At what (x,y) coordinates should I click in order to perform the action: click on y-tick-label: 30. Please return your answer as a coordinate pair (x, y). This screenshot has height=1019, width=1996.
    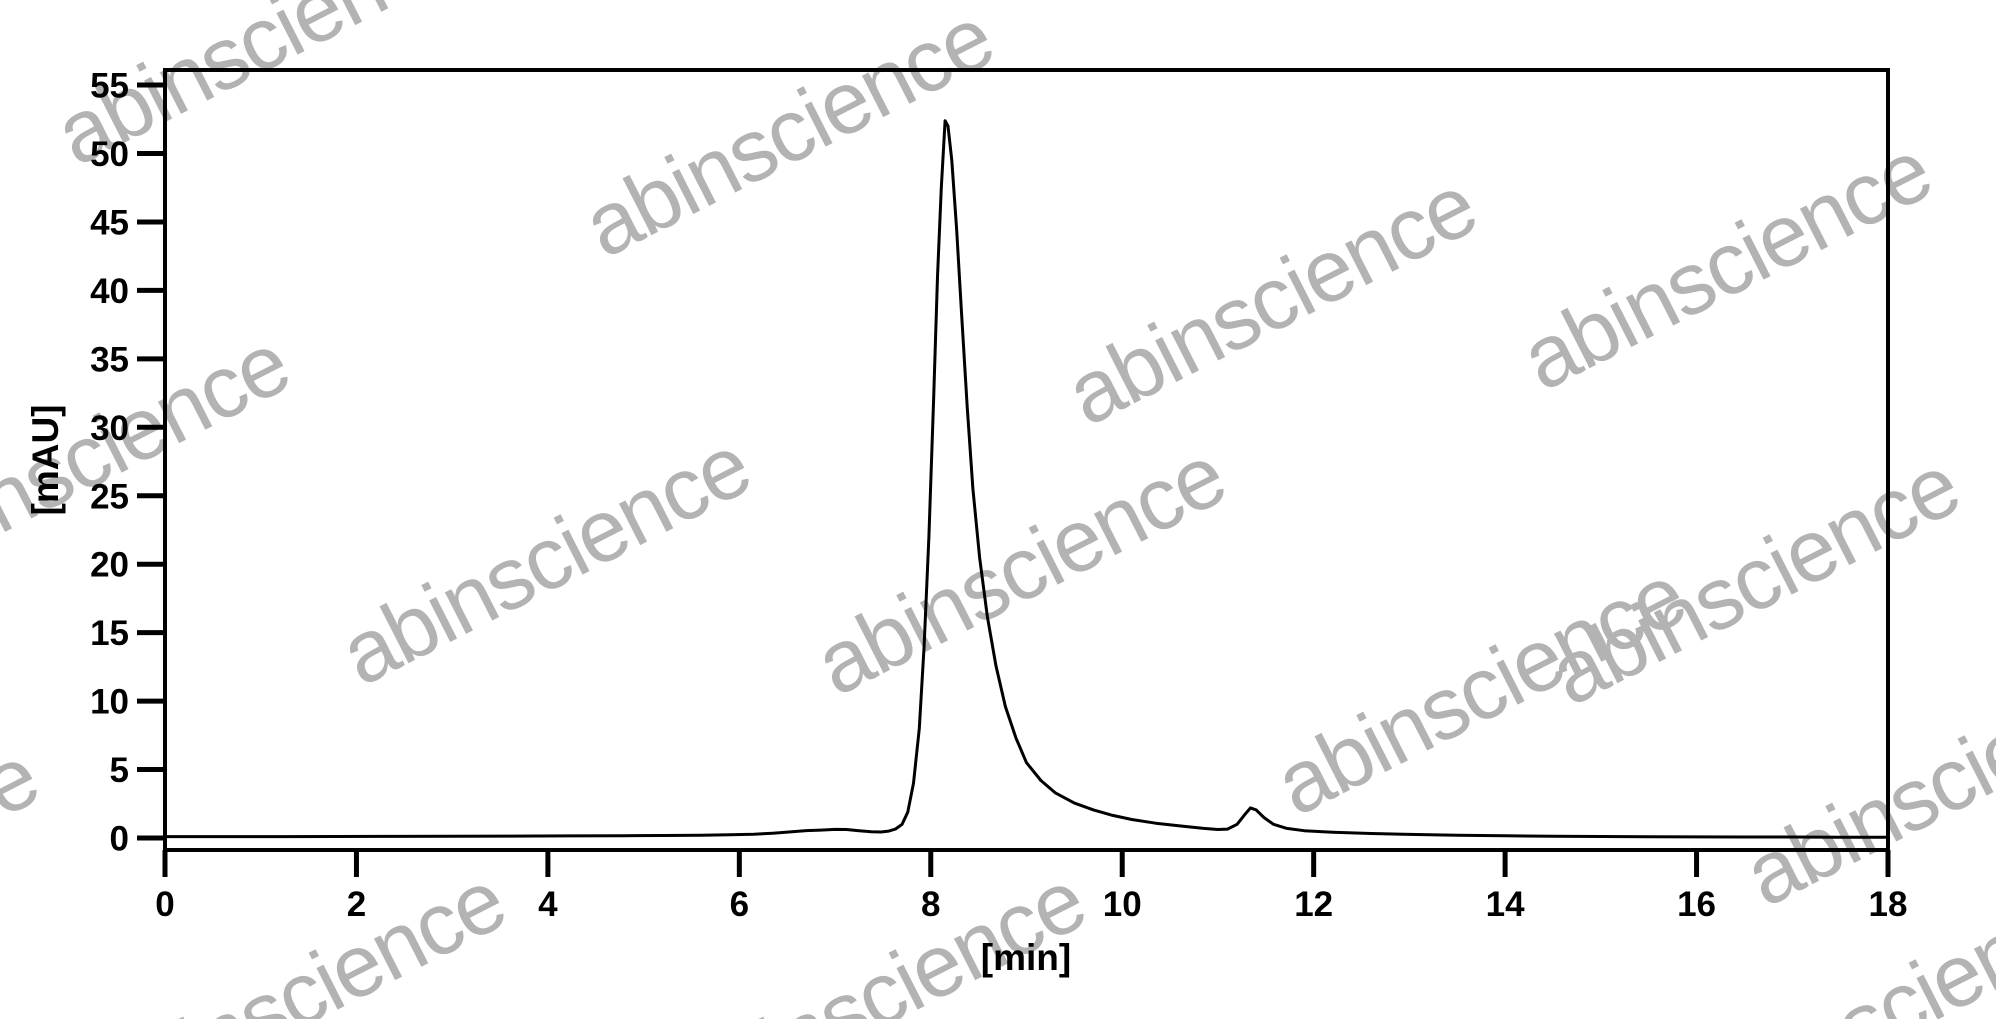
    Looking at the image, I should click on (109, 428).